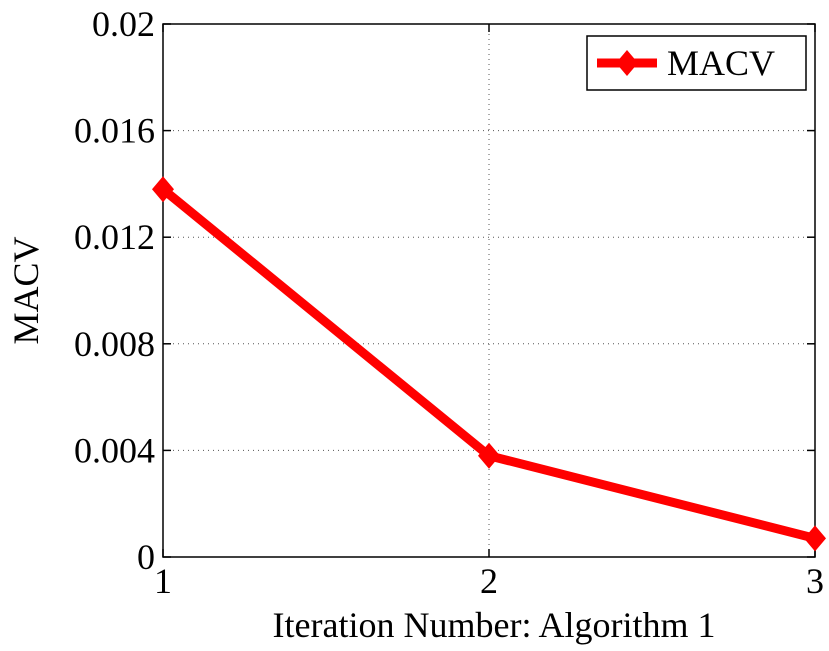 The image size is (829, 651). Describe the element at coordinates (721, 63) in the screenshot. I see `legend-label: MACV` at that location.